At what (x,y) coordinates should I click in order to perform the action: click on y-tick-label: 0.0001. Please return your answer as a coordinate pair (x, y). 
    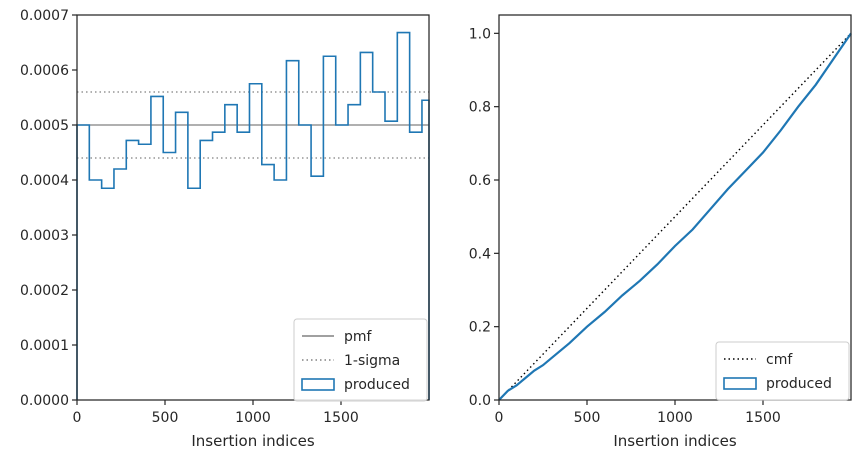
    Looking at the image, I should click on (44, 346).